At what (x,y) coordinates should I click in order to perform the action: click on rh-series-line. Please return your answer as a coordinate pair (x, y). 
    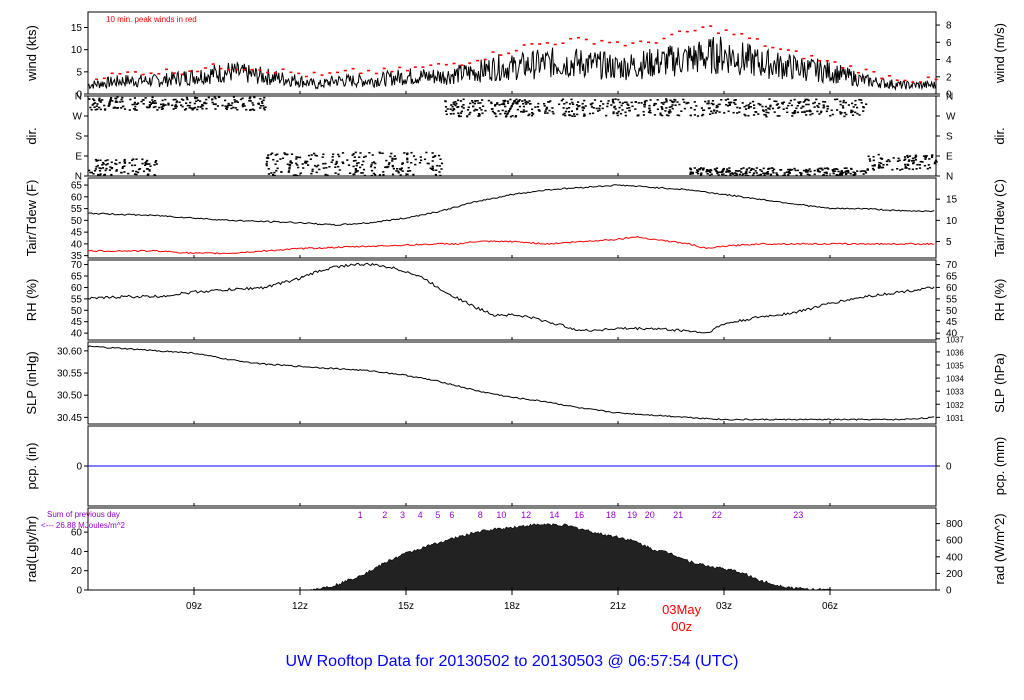
    Looking at the image, I should click on (511, 298).